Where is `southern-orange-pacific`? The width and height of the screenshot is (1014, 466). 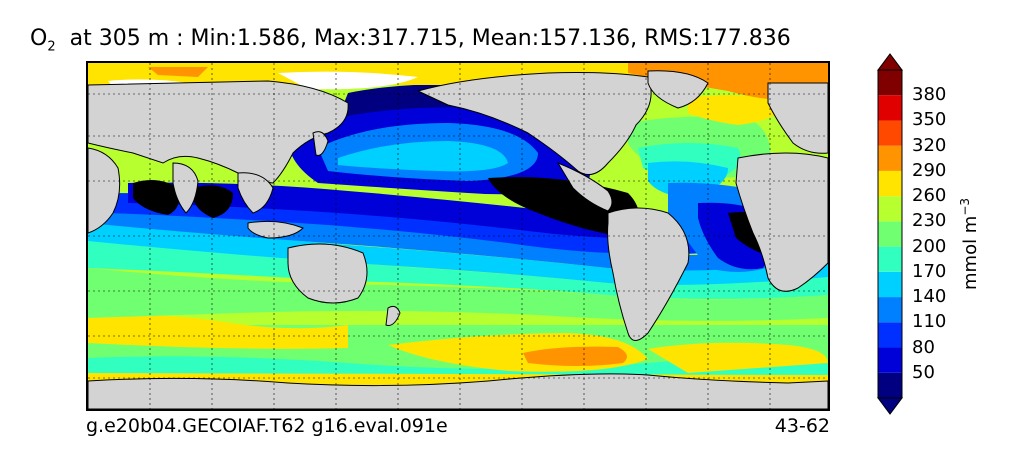
southern-orange-pacific is located at coordinates (575, 356).